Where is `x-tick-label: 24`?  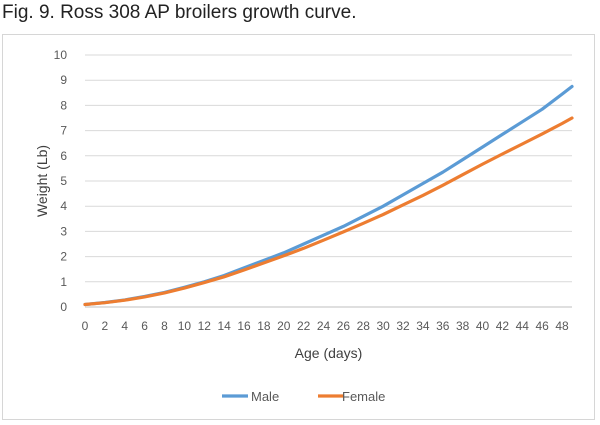 x-tick-label: 24 is located at coordinates (324, 326).